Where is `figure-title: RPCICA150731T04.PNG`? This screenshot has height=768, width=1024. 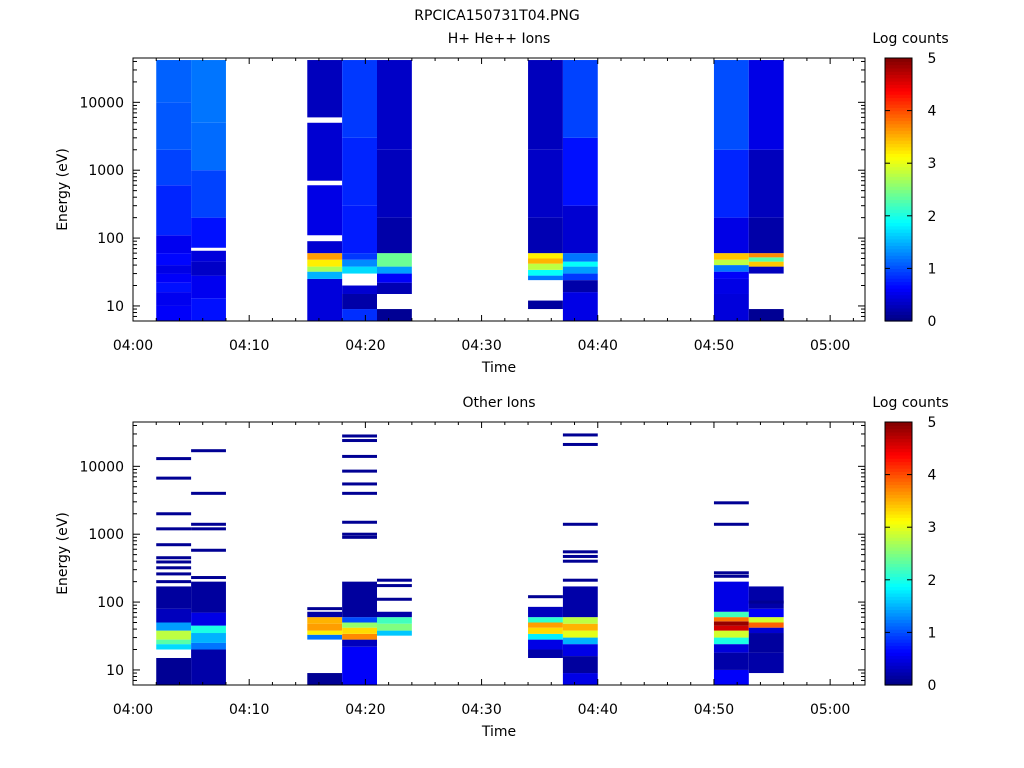
figure-title: RPCICA150731T04.PNG is located at coordinates (496, 16).